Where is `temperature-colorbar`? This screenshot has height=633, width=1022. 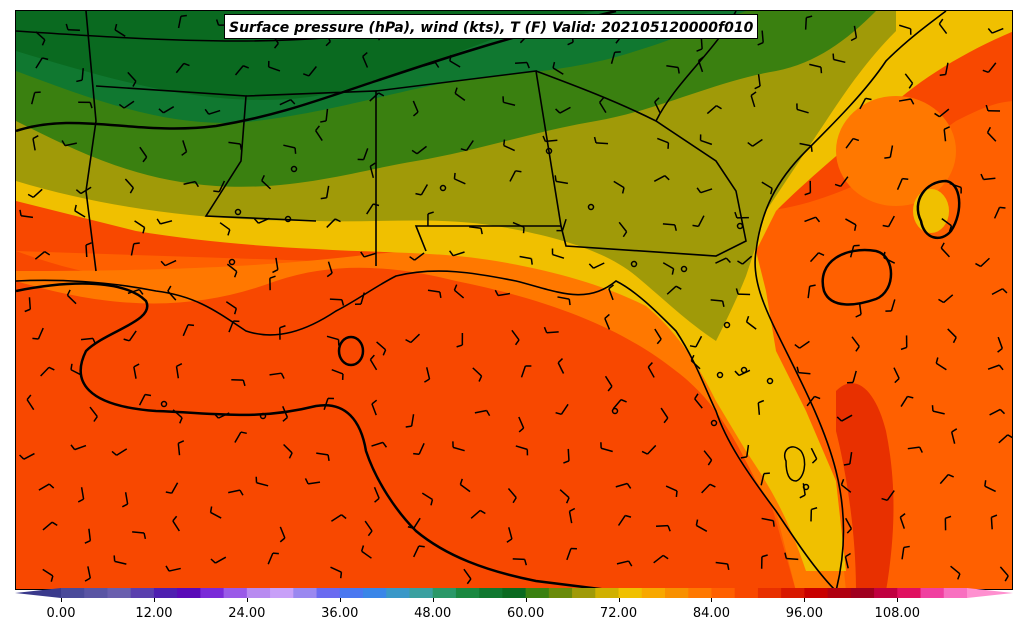
temperature-colorbar is located at coordinates (514, 593).